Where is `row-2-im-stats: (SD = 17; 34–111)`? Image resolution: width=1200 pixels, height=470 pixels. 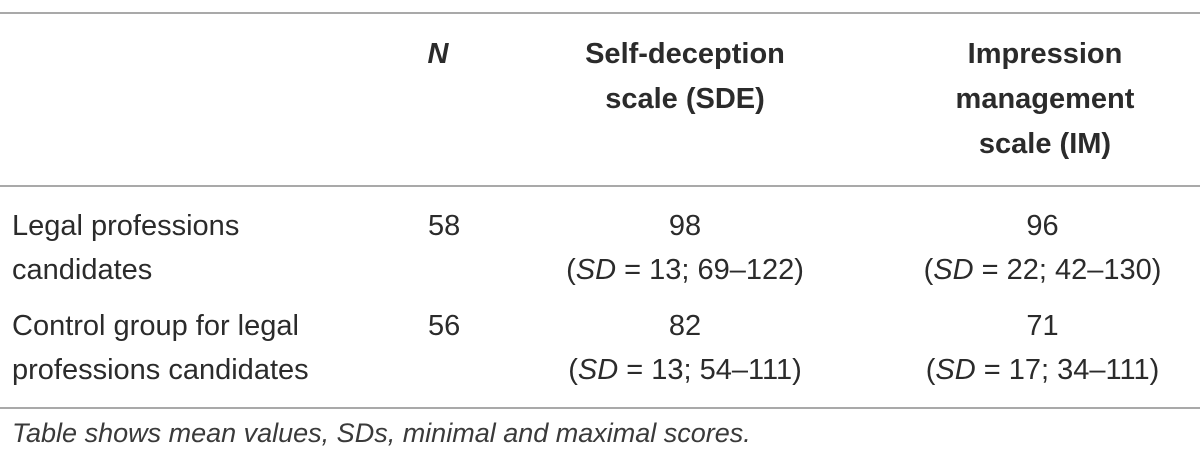
row-2-im-stats: (SD = 17; 34–111) is located at coordinates (1042, 370).